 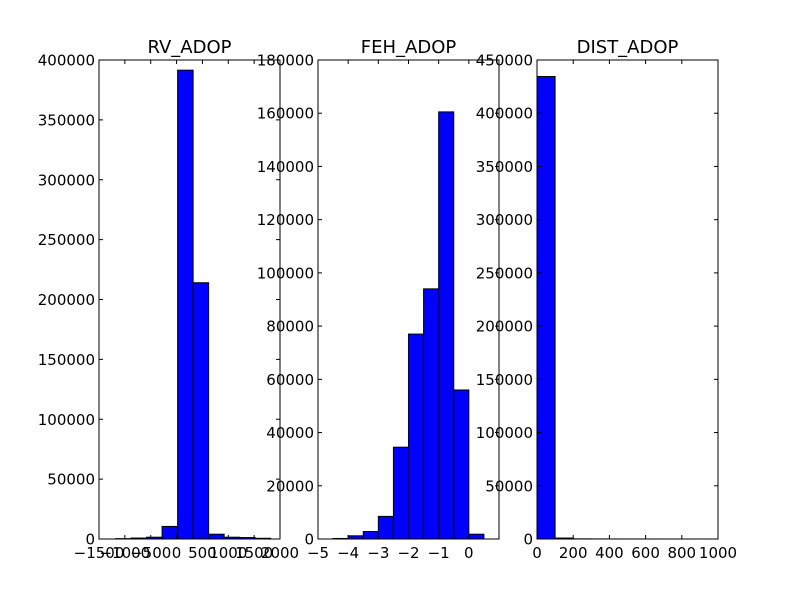 What do you see at coordinates (99, 553) in the screenshot?
I see `rv-adop-x-tick-label: −1500` at bounding box center [99, 553].